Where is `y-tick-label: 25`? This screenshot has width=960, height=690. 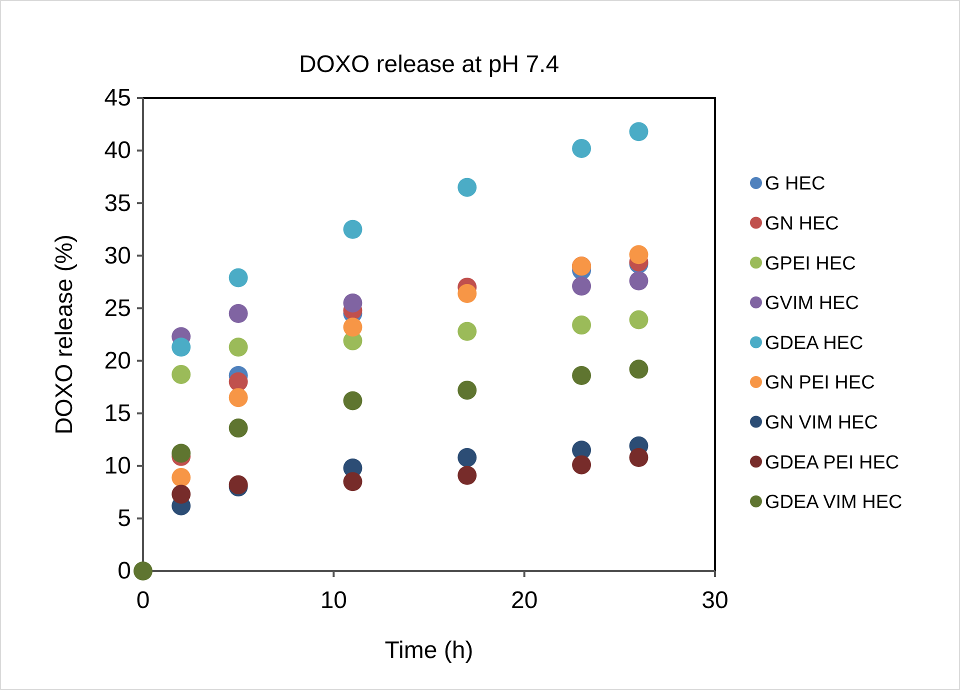 y-tick-label: 25 is located at coordinates (117, 308).